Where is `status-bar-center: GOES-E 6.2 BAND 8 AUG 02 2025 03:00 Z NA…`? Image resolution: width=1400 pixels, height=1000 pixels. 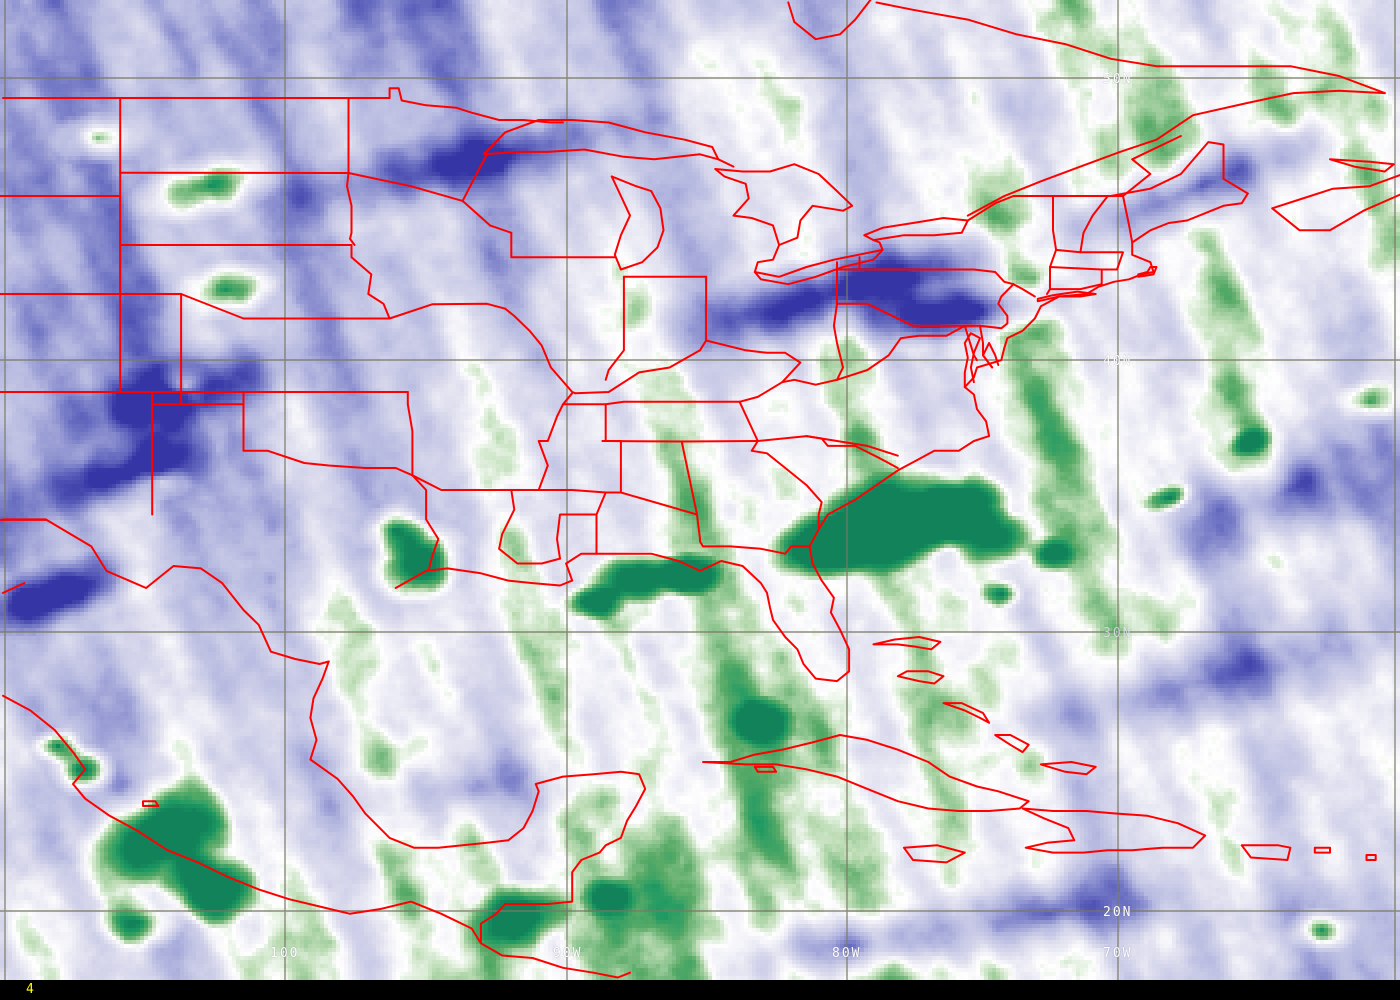 status-bar-center: GOES-E 6.2 BAND 8 AUG 02 2025 03:00 Z NA… is located at coordinates (700, 990).